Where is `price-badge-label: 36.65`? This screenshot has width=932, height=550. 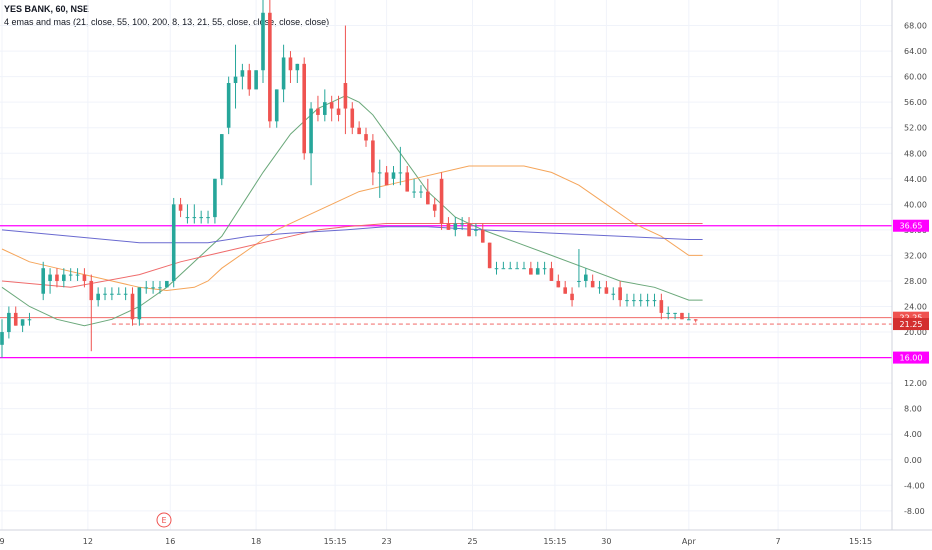
price-badge-label: 36.65 is located at coordinates (911, 226).